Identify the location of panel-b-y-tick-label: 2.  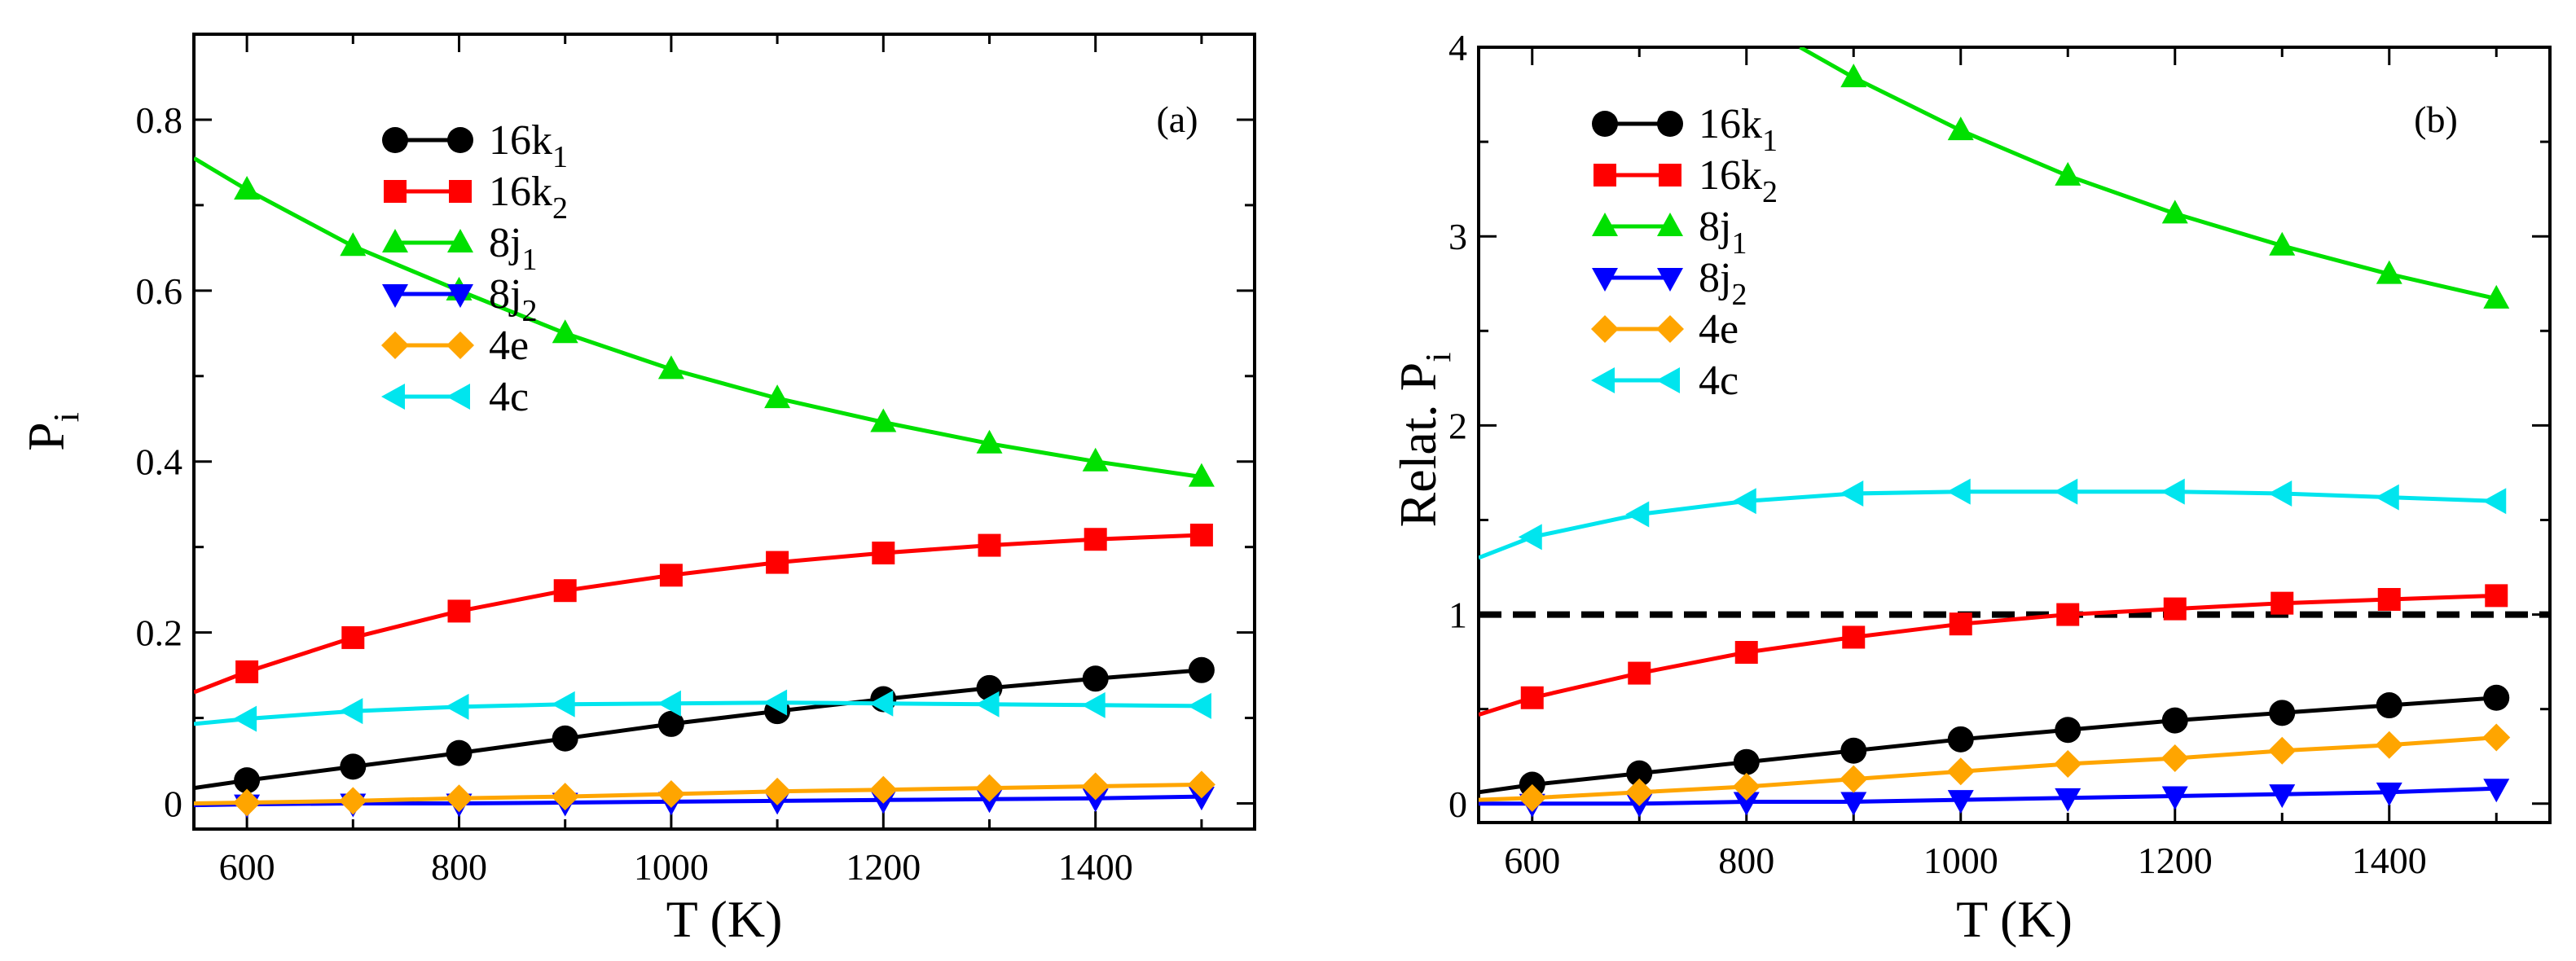
(1457, 425).